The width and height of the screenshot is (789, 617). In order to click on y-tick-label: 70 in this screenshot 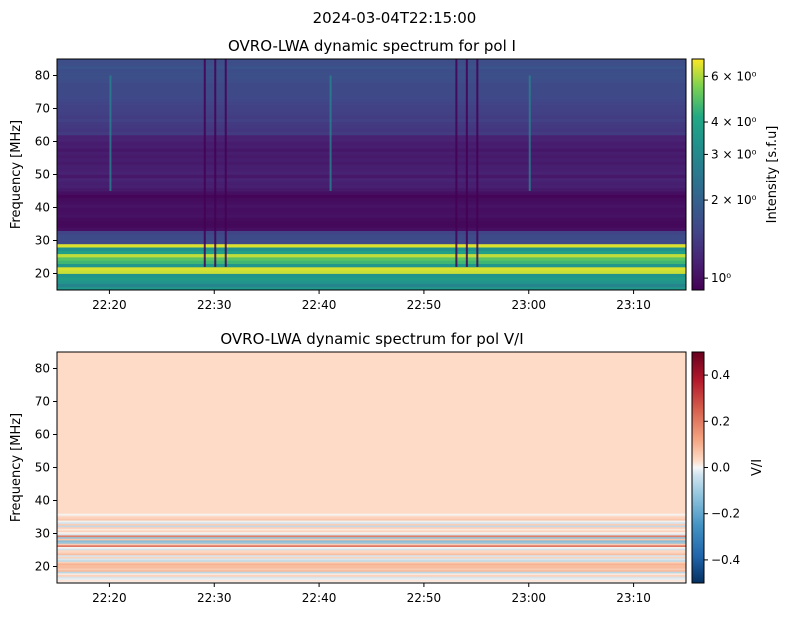, I will do `click(42, 402)`.